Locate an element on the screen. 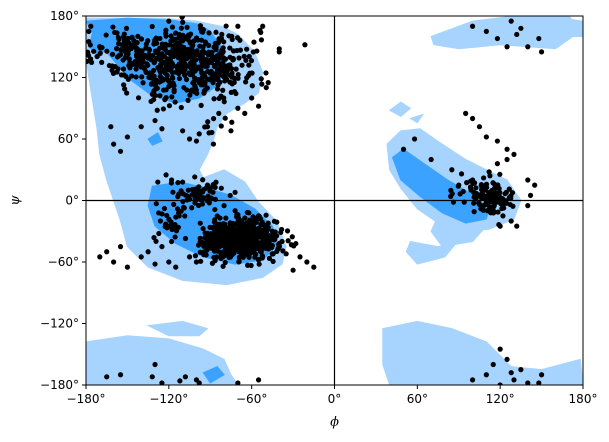 This screenshot has width=609, height=442. x-axis-ticks: −180° −120° −60° 0° 60° 120° 180° is located at coordinates (332, 395).